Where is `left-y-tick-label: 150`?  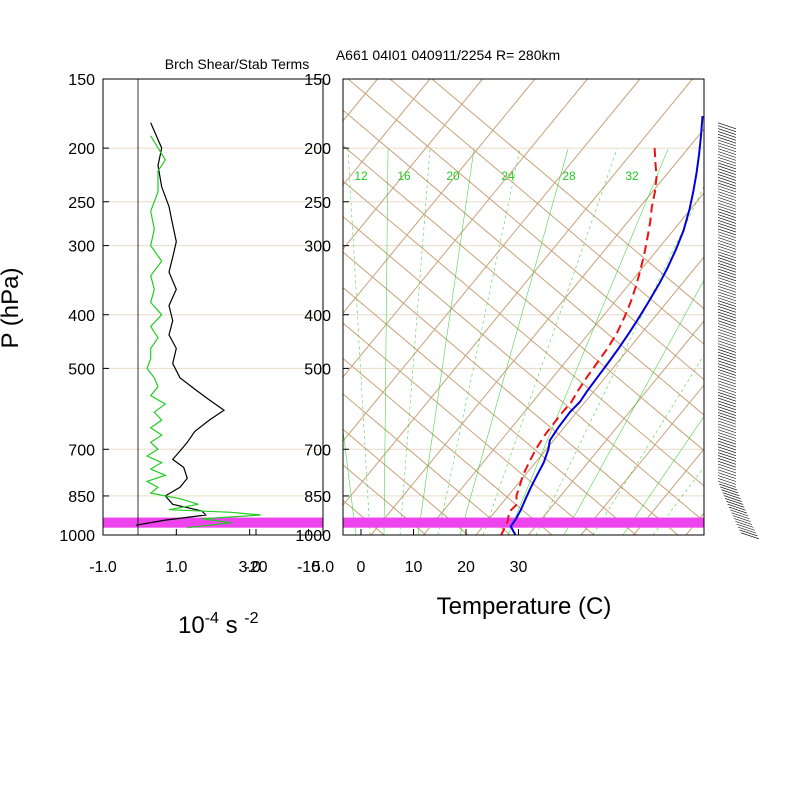
left-y-tick-label: 150 is located at coordinates (81, 80).